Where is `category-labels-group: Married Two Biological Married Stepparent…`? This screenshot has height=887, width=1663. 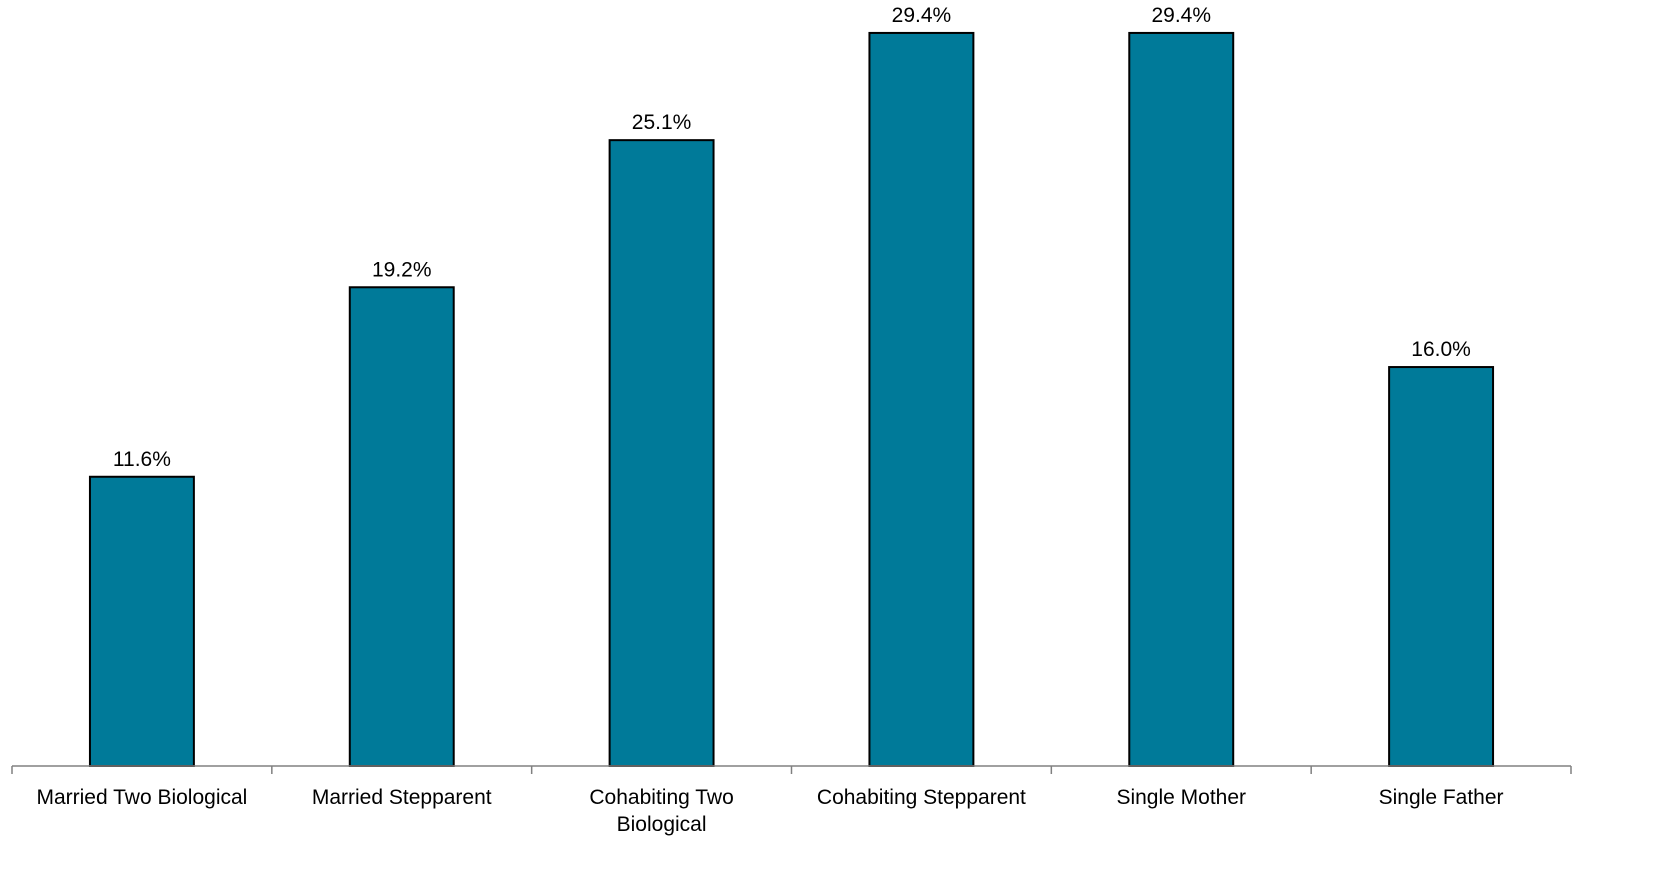 category-labels-group: Married Two Biological Married Stepparent… is located at coordinates (769, 811).